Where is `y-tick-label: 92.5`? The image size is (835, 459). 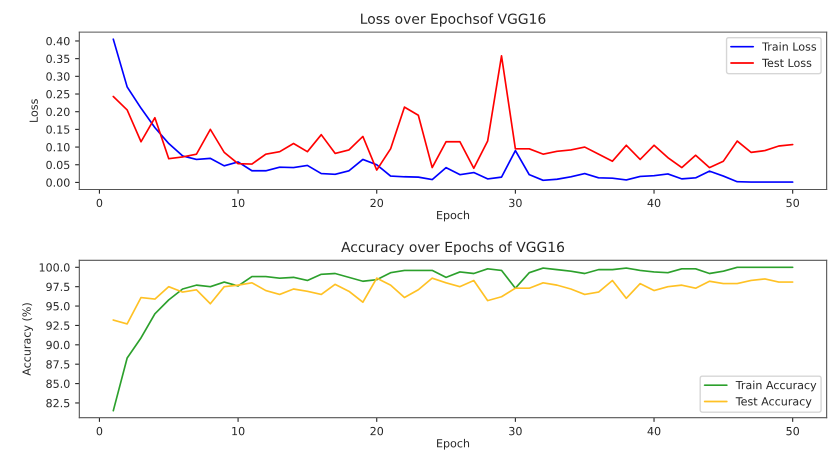
y-tick-label: 92.5 is located at coordinates (58, 325).